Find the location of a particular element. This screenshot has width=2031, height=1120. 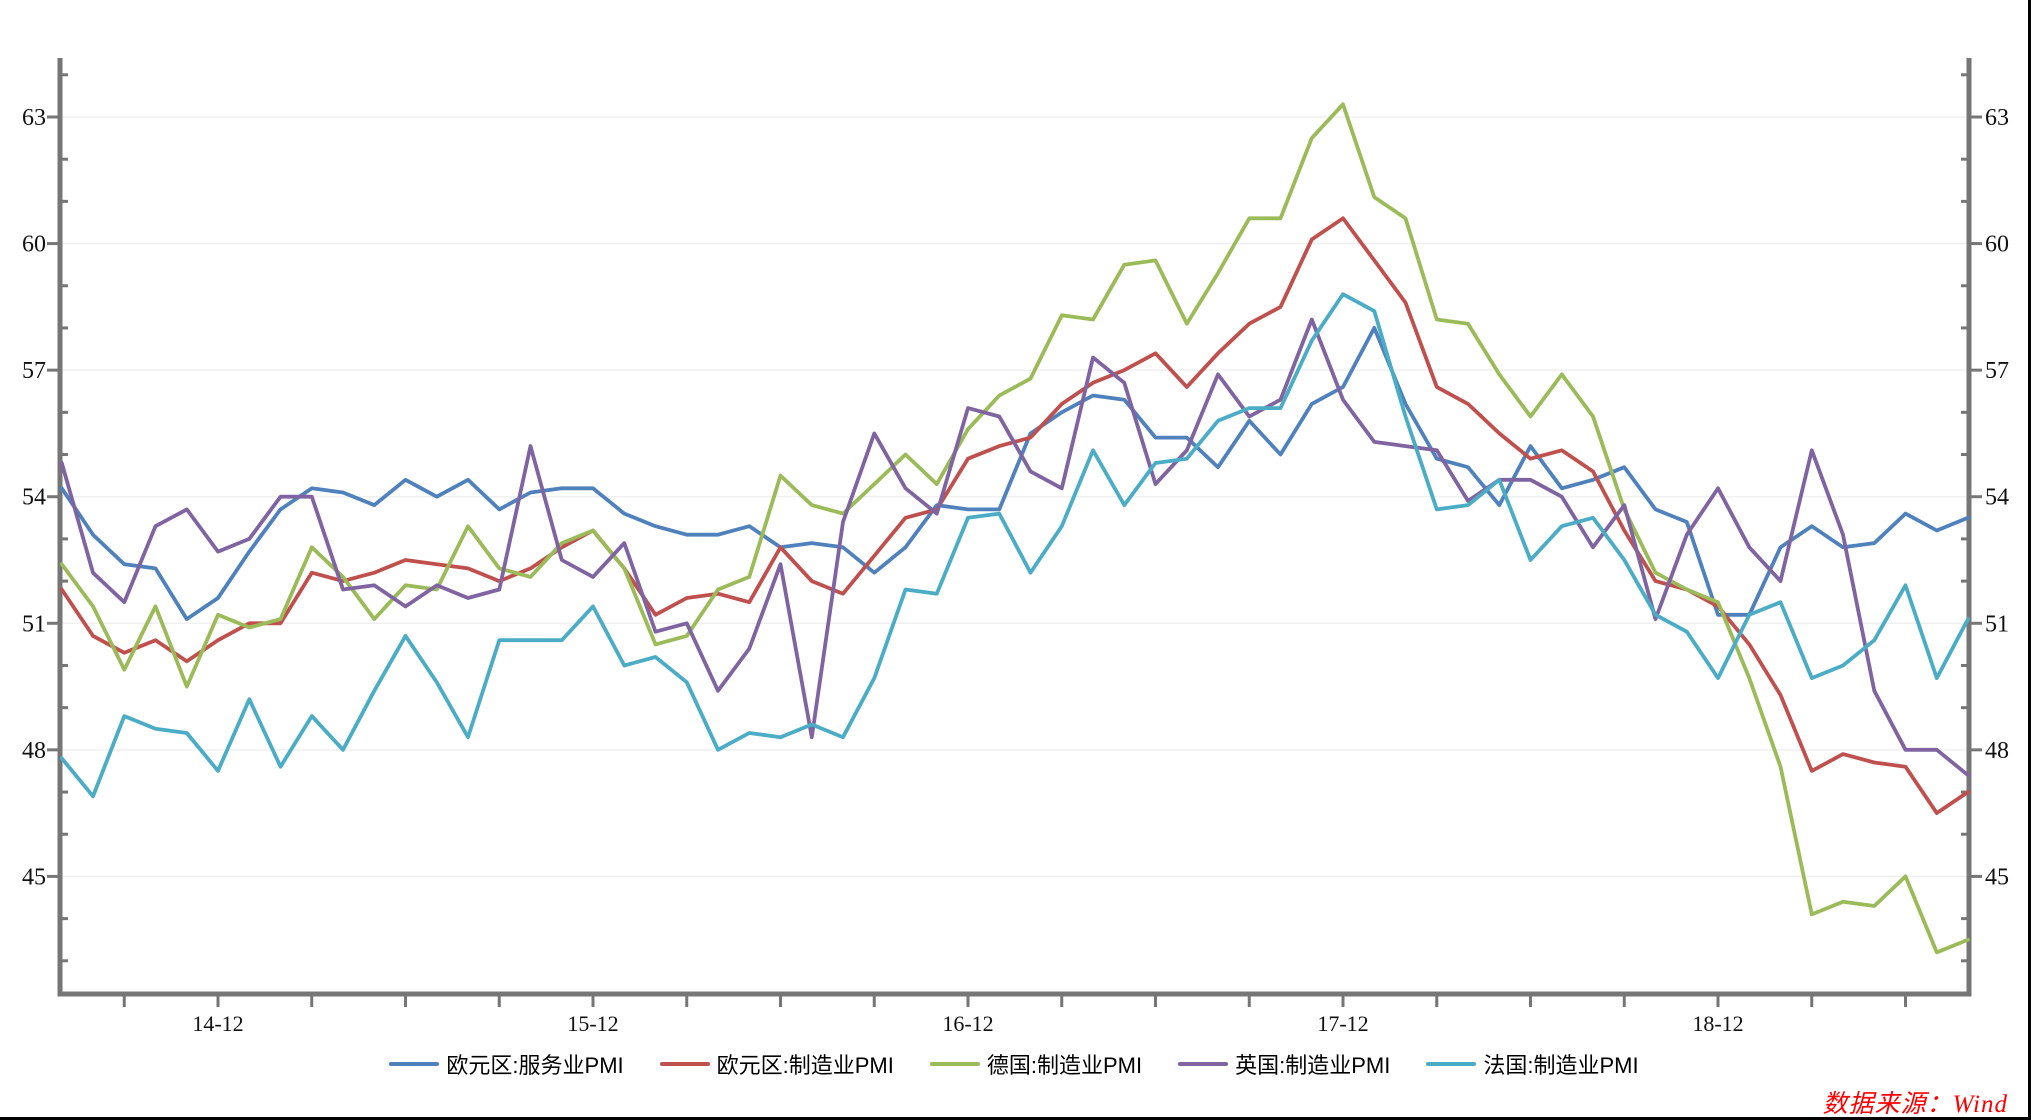

x-axis-tick-label: 16-12 is located at coordinates (967, 1023).